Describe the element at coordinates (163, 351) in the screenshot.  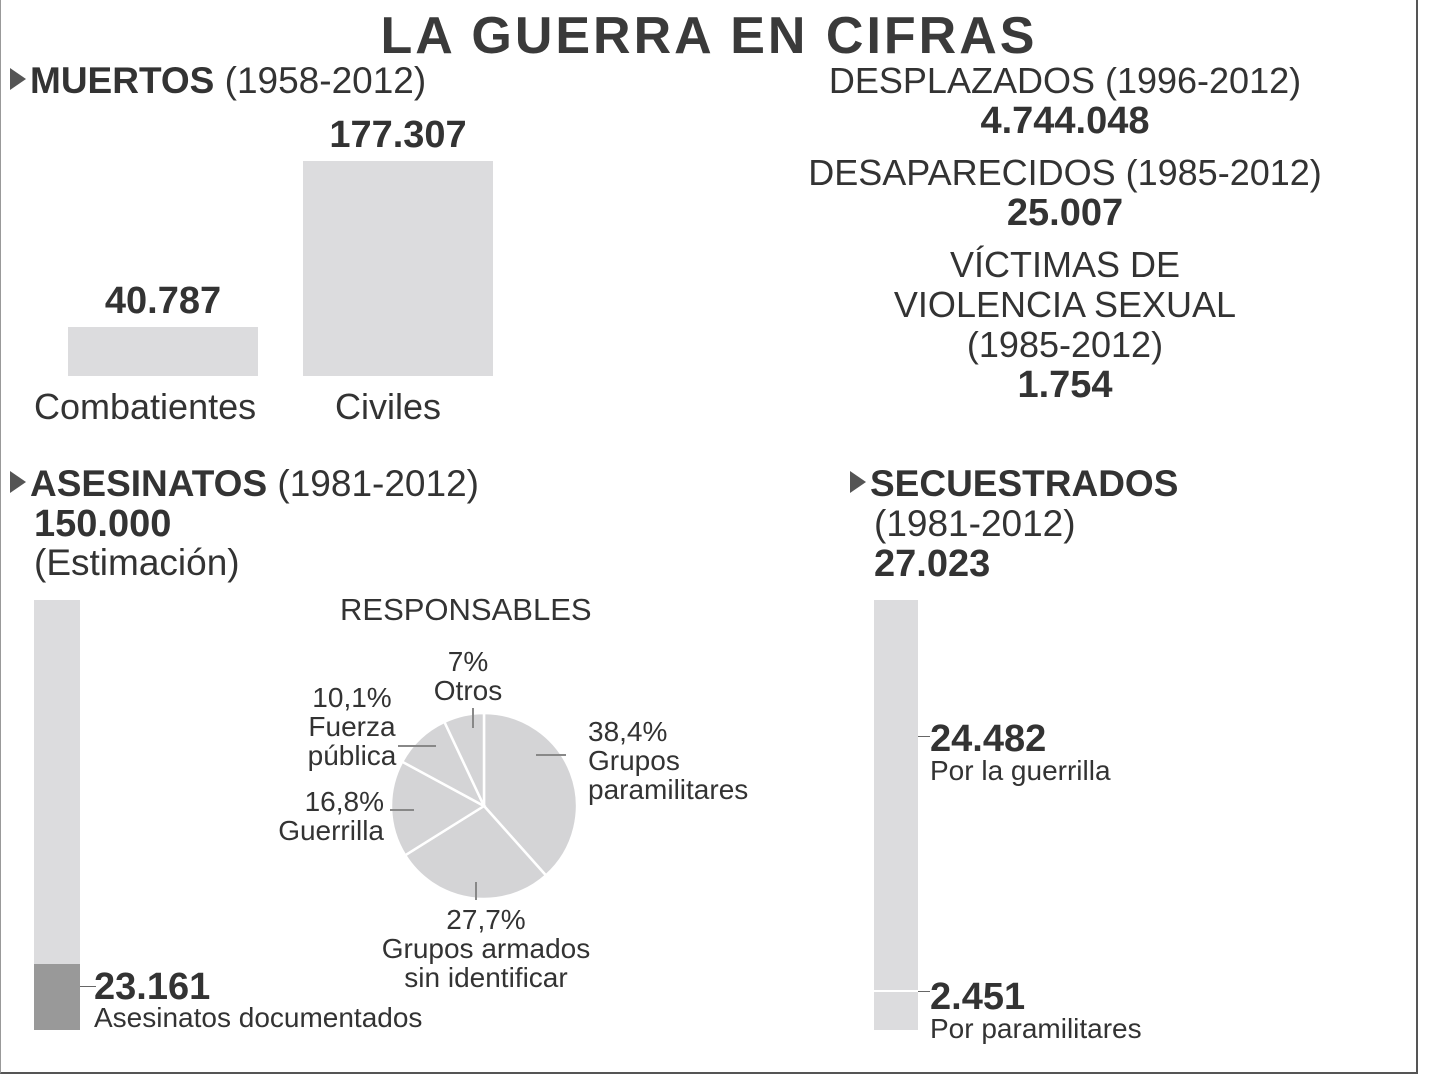
I see `bar-combatientes` at that location.